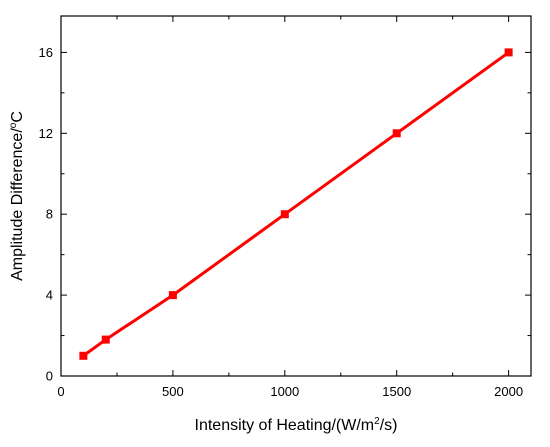  Describe the element at coordinates (49, 295) in the screenshot. I see `y-tick-label: 4` at that location.